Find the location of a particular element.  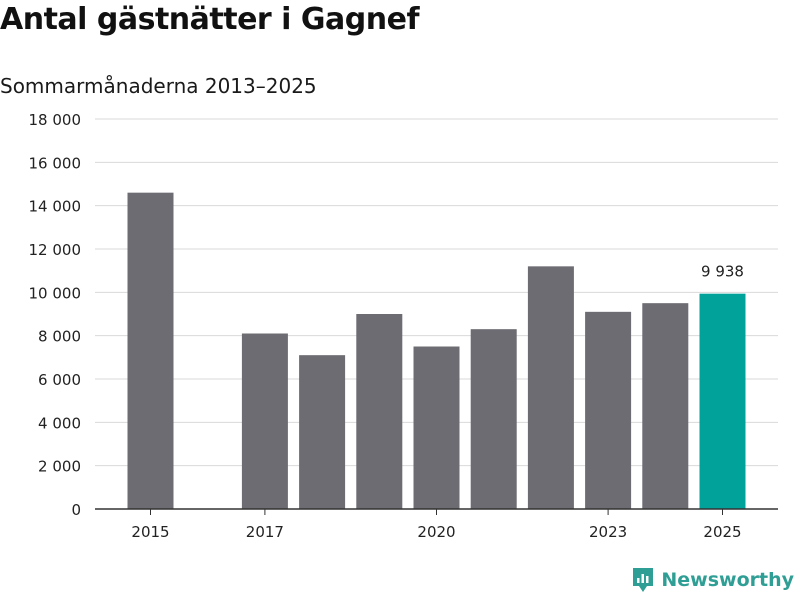

y-tick-label: 8 000 is located at coordinates (59, 337).